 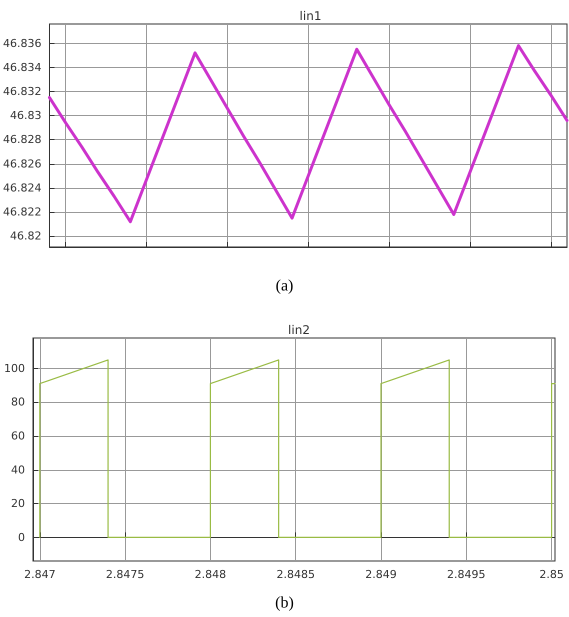 What do you see at coordinates (18, 402) in the screenshot?
I see `y-tick-label: 80` at bounding box center [18, 402].